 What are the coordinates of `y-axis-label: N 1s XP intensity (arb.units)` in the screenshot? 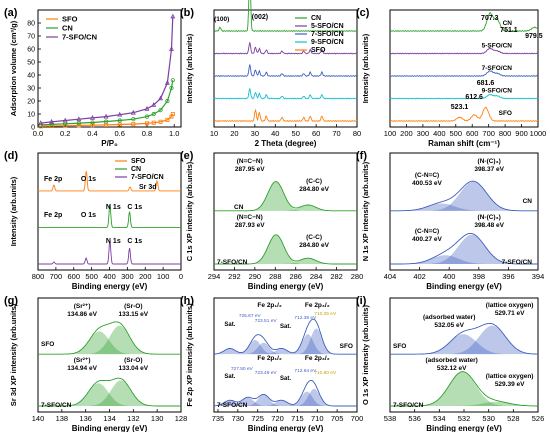 It's located at (365, 211).